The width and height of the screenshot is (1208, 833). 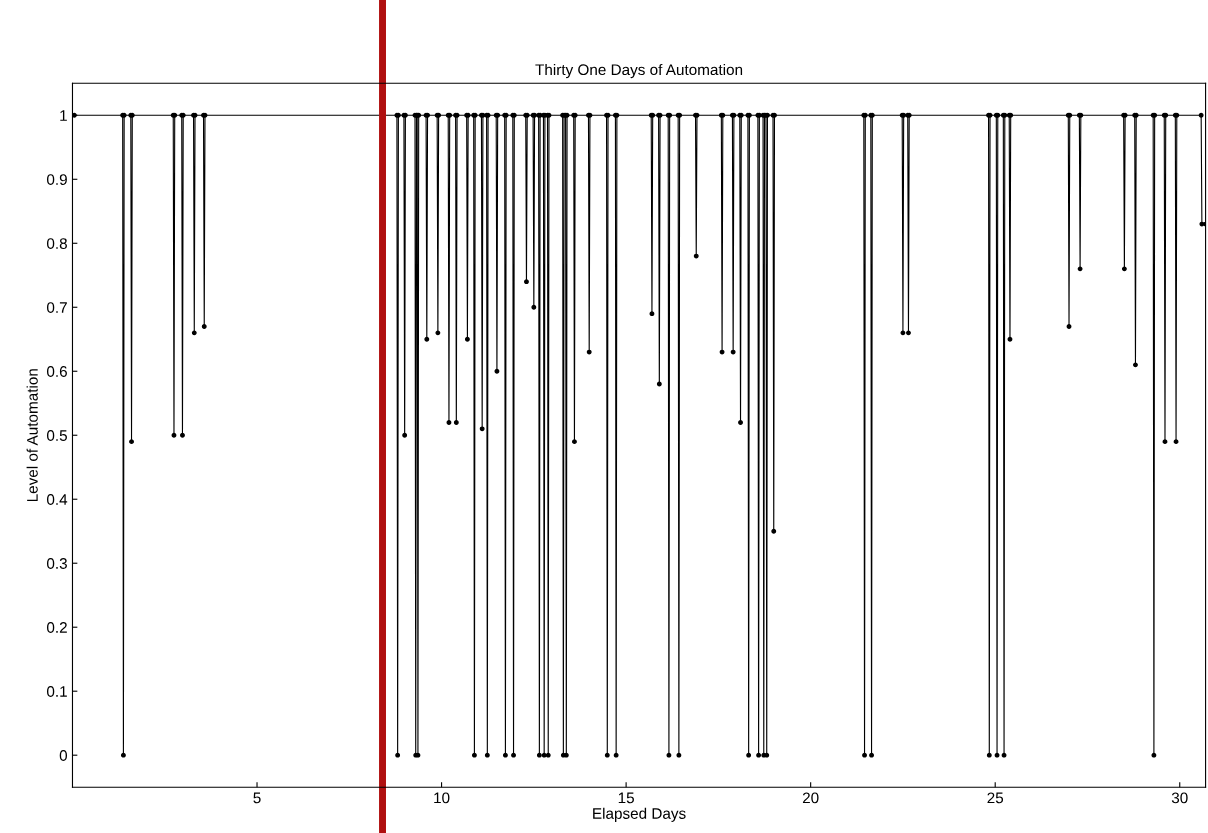 I want to click on y-tick-label: 0.3, so click(x=56, y=563).